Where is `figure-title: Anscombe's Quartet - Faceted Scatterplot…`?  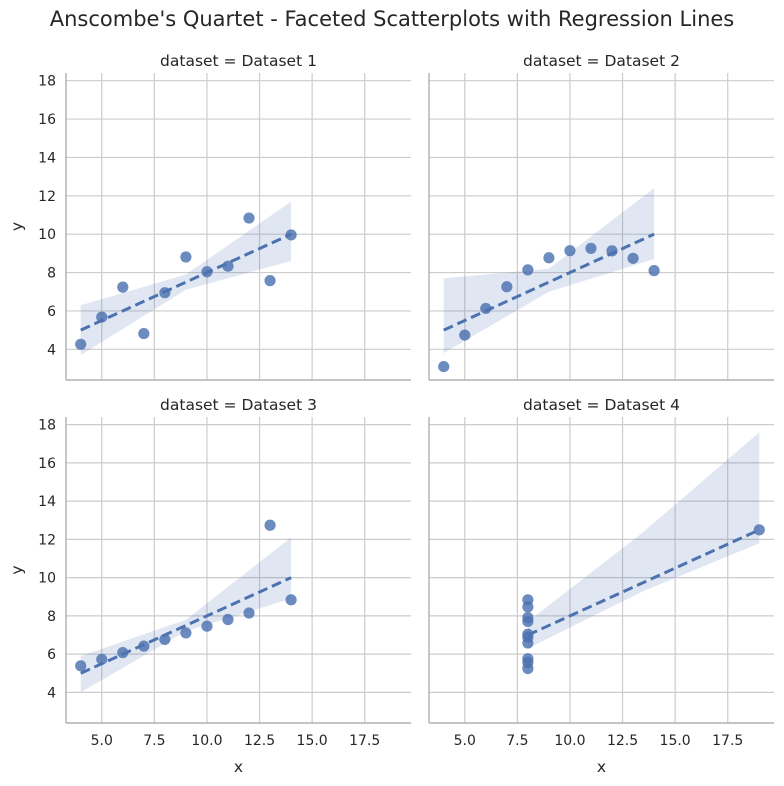
figure-title: Anscombe's Quartet - Faceted Scatterplot… is located at coordinates (392, 19).